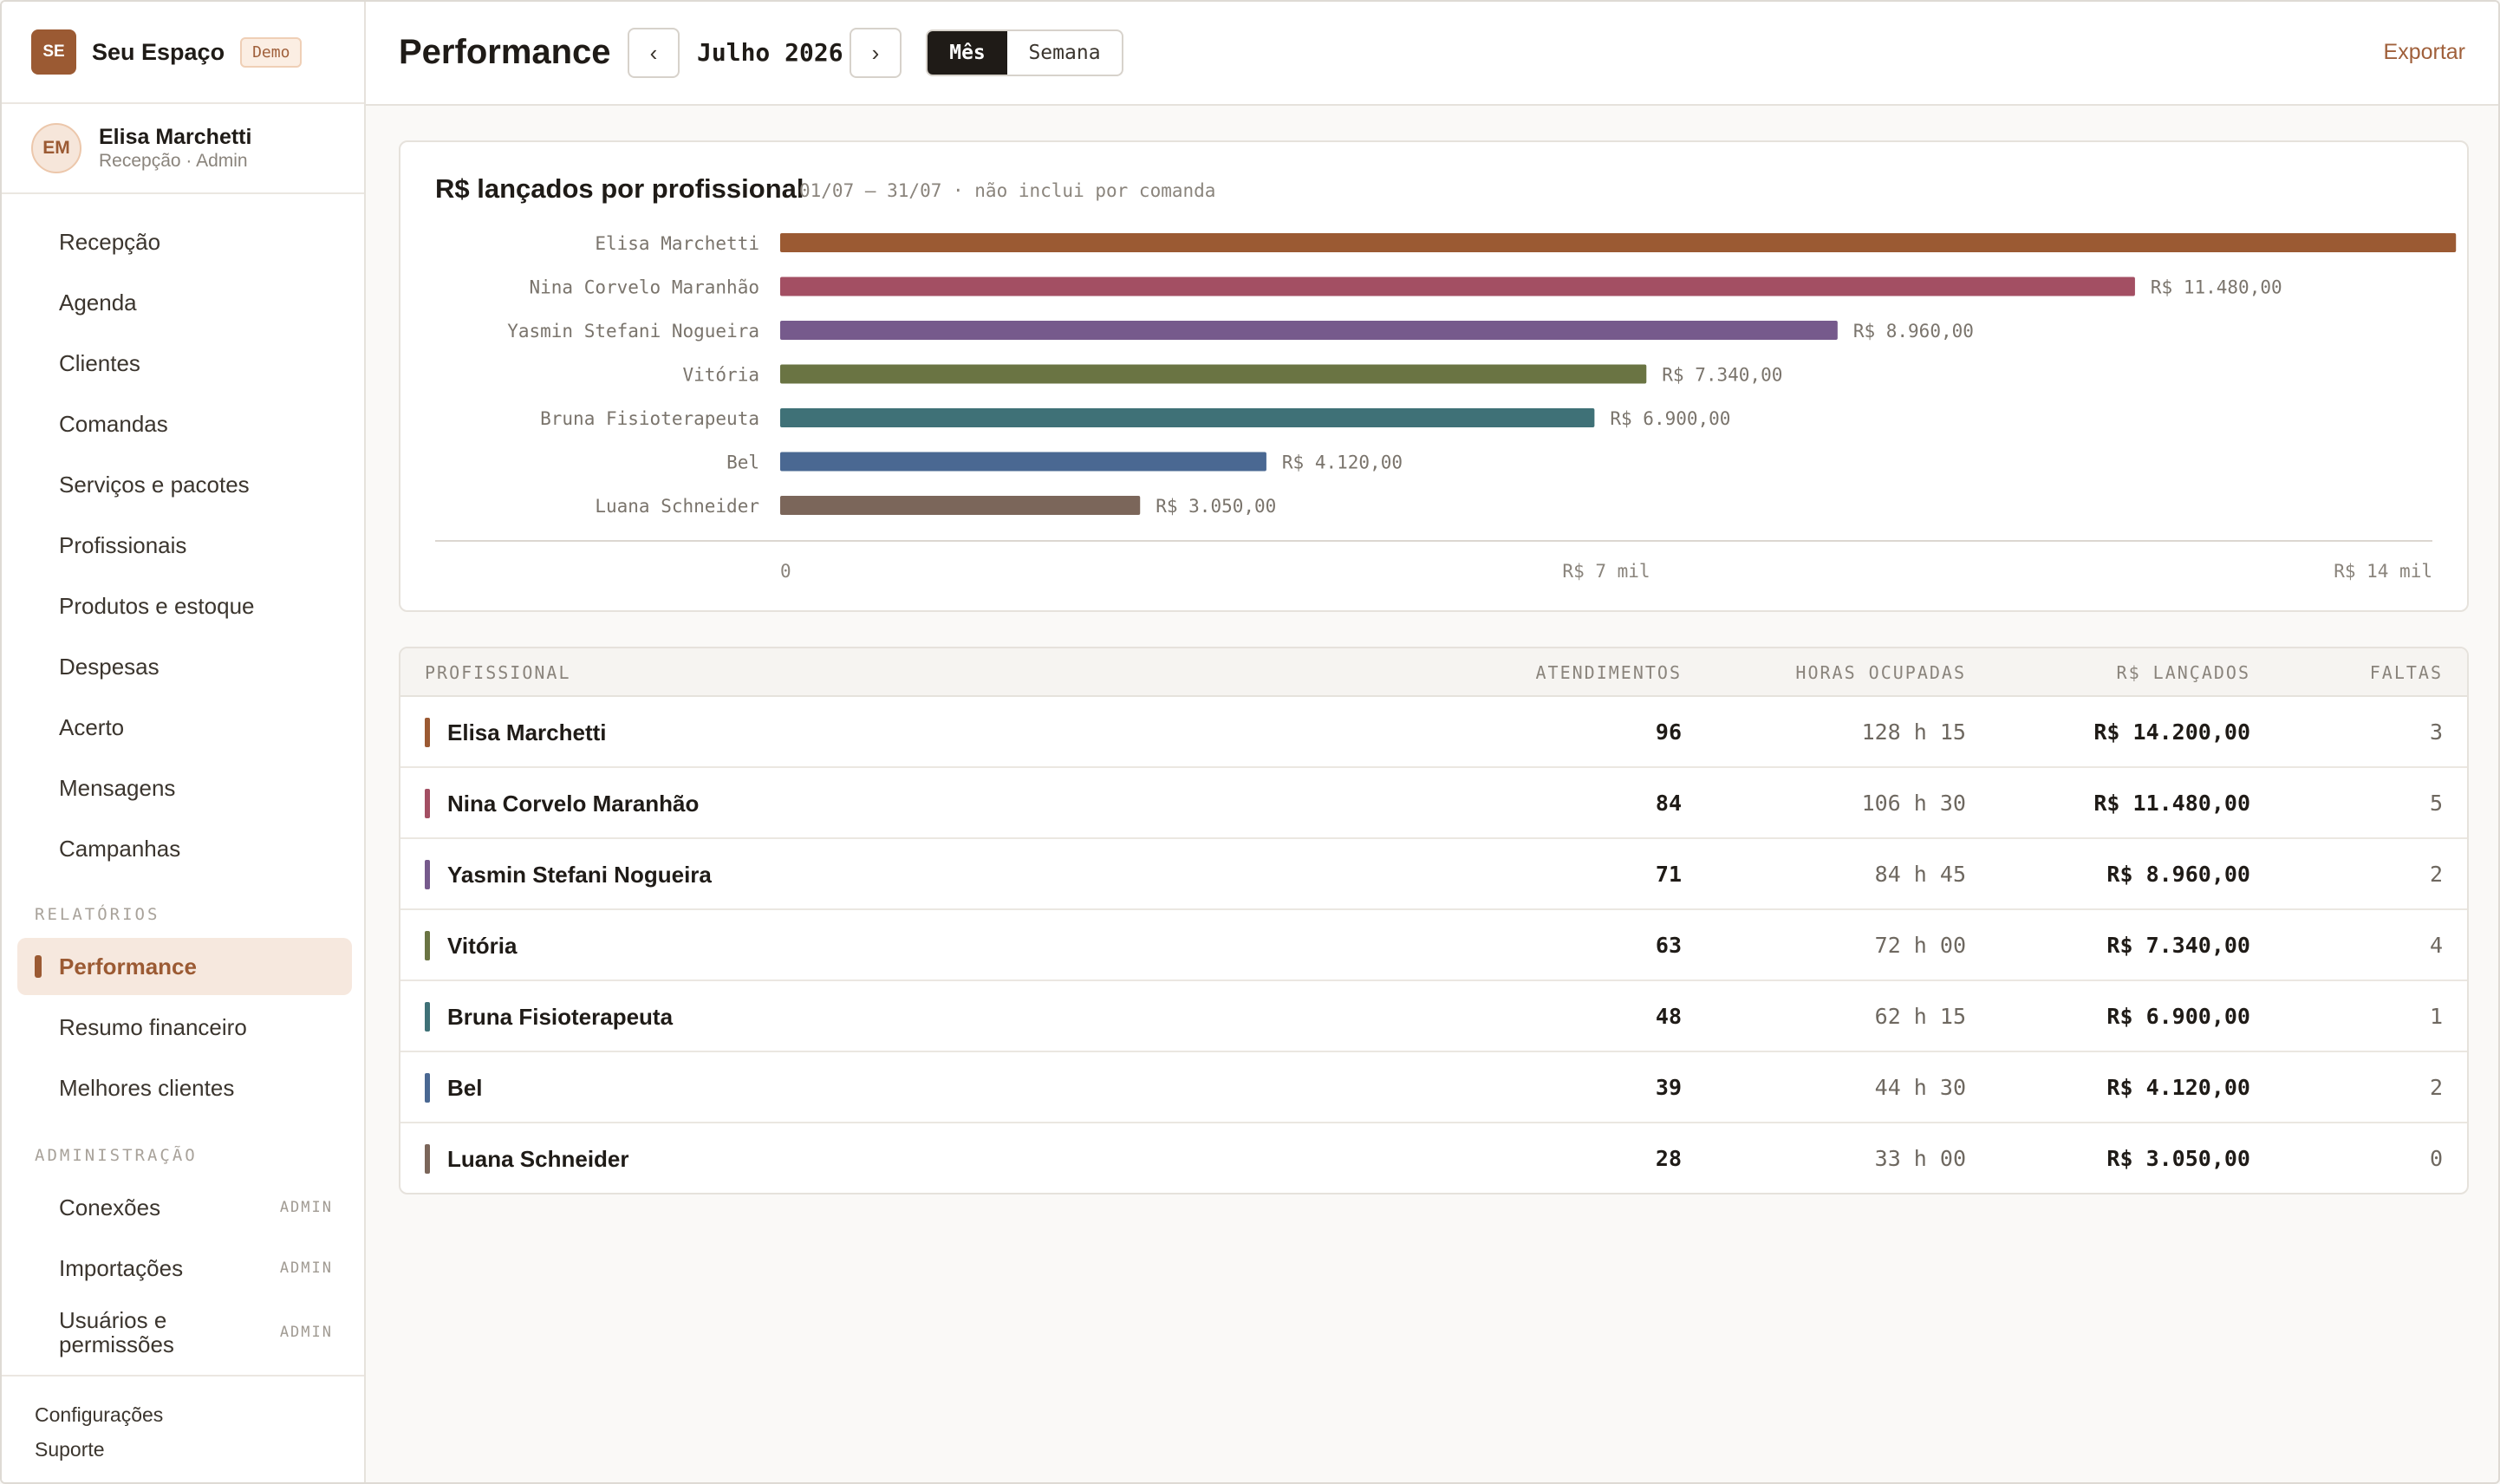 Image resolution: width=2500 pixels, height=1484 pixels. I want to click on next-period-button: ›, so click(876, 53).